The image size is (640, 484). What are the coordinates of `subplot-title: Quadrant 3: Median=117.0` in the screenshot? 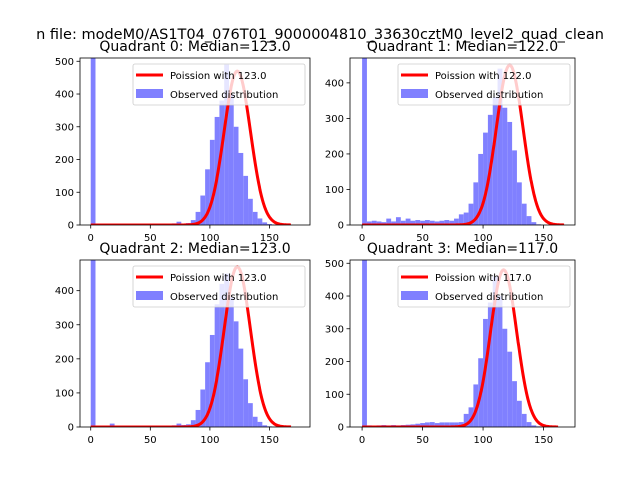 It's located at (462, 249).